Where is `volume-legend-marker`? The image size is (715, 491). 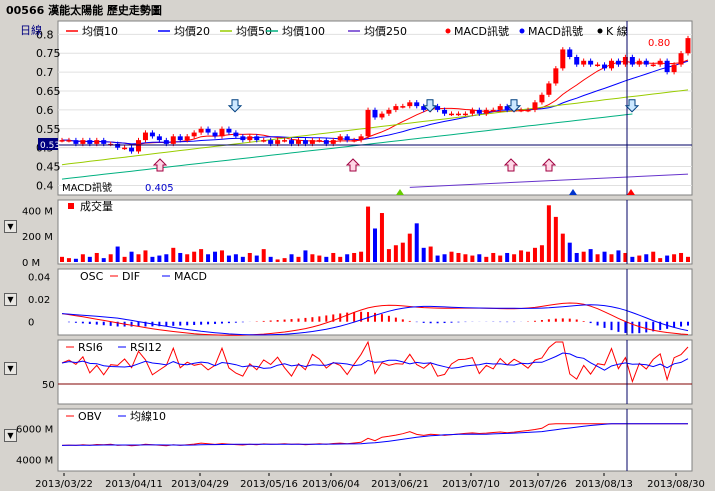
volume-legend-marker is located at coordinates (71, 206).